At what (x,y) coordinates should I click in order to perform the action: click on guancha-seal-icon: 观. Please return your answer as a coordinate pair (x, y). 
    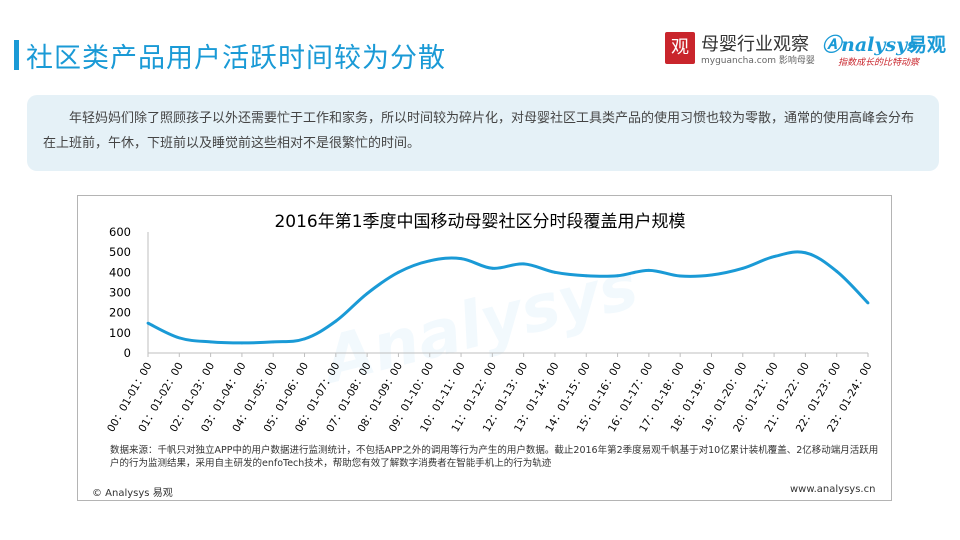
    Looking at the image, I should click on (680, 48).